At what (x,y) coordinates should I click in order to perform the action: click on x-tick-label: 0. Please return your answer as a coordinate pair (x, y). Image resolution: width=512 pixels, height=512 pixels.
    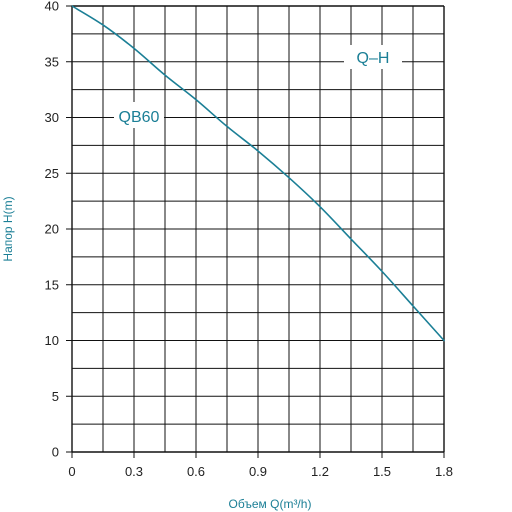
    Looking at the image, I should click on (71, 471).